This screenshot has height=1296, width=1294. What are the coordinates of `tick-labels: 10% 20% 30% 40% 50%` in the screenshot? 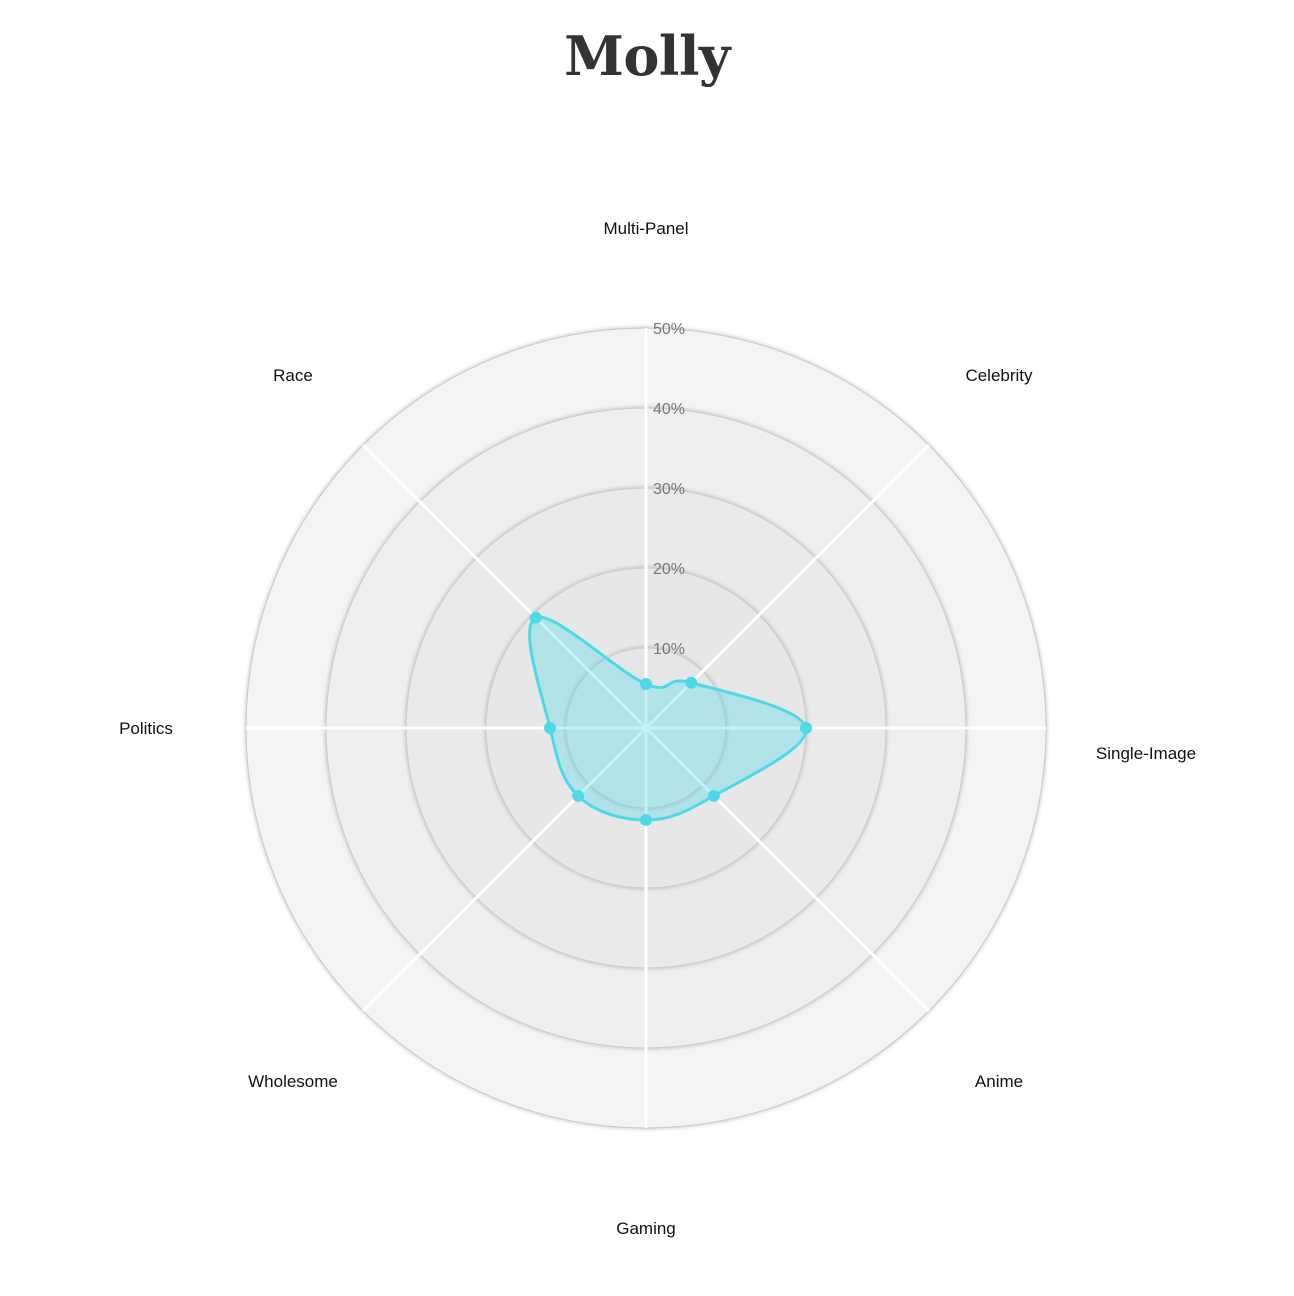 It's located at (669, 489).